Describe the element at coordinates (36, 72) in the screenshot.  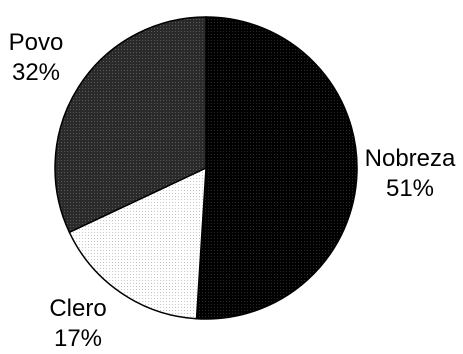
I see `slice-value-povo: 32%` at that location.